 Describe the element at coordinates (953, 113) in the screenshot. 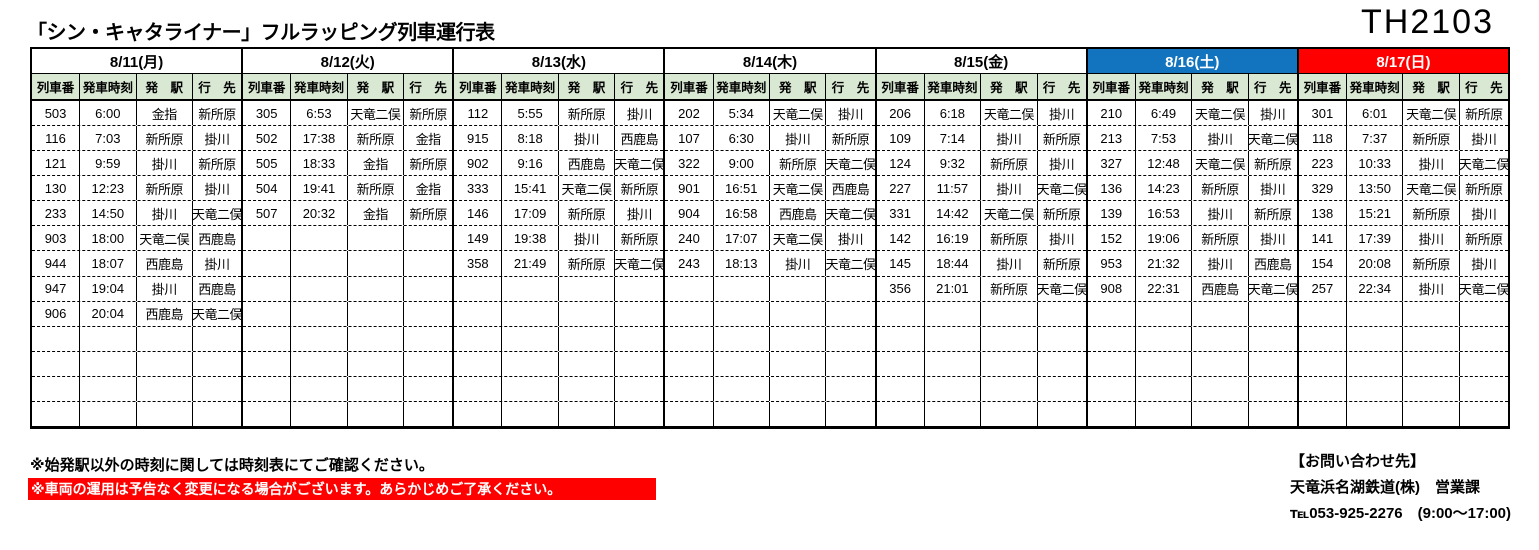

I see `cell-departure-time: 6:18` at that location.